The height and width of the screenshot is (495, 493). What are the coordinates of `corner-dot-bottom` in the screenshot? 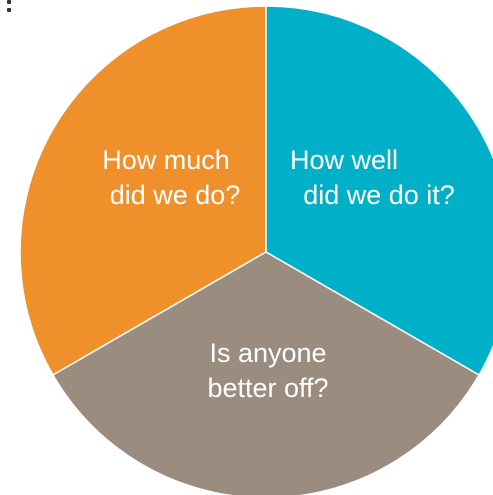 It's located at (9, 10).